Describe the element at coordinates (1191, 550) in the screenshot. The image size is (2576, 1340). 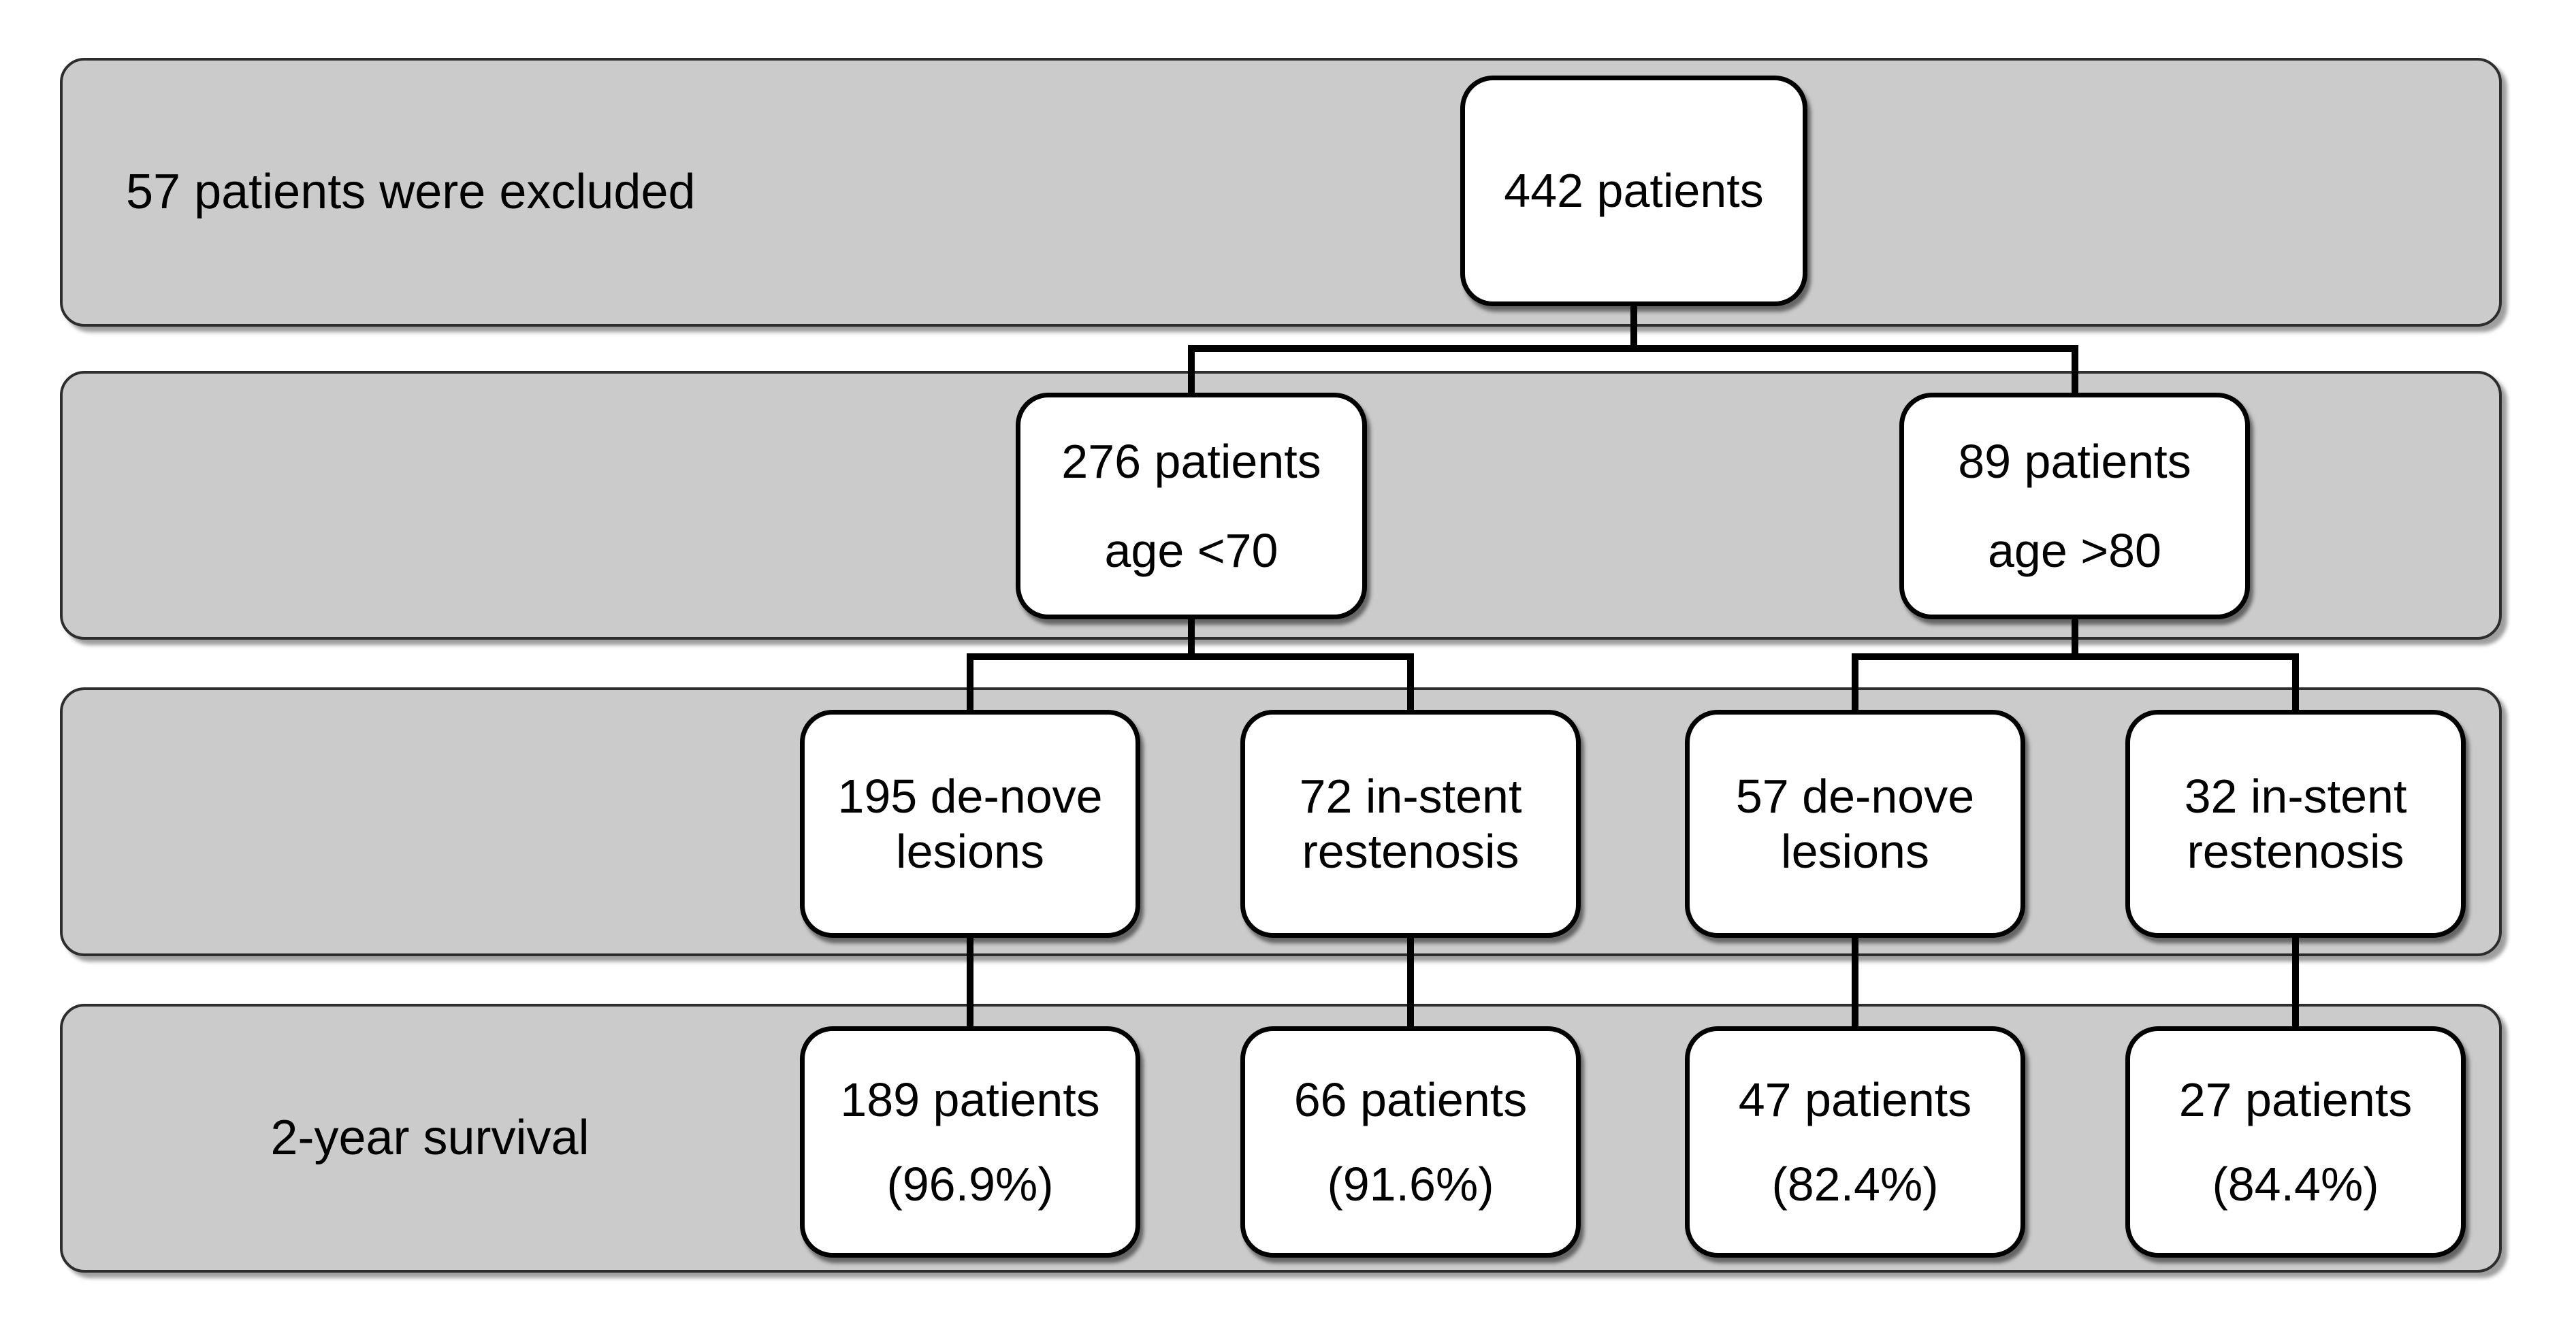
I see `node-text-line: age <70` at that location.